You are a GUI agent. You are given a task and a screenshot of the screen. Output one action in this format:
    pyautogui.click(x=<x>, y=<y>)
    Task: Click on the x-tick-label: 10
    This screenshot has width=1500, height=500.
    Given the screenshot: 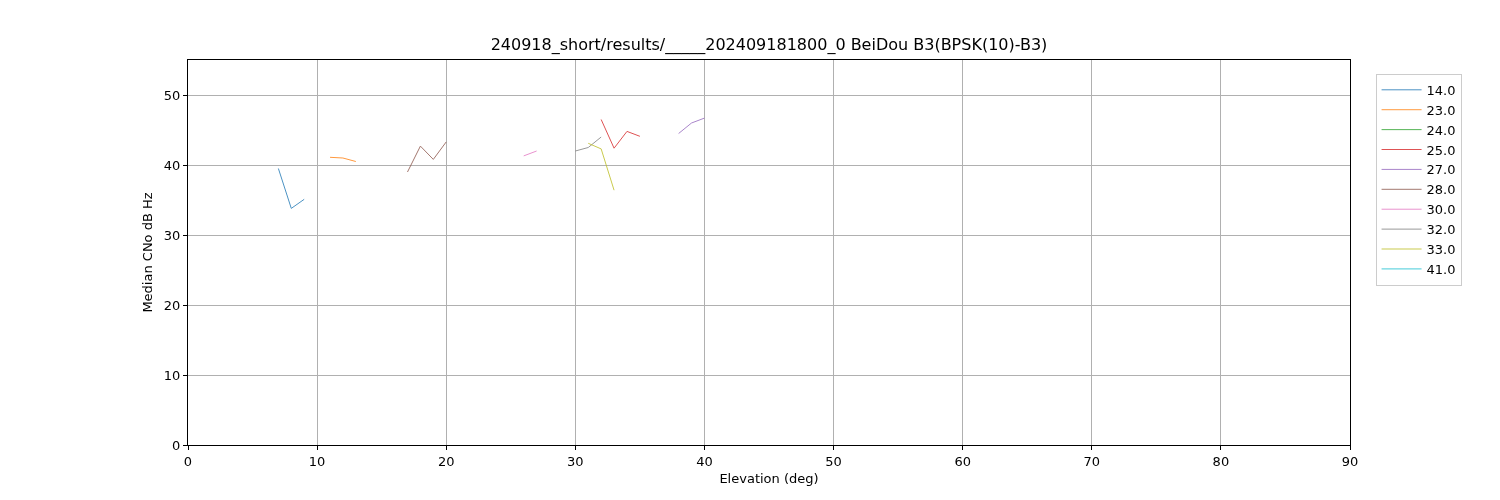 What is the action you would take?
    pyautogui.click(x=317, y=461)
    